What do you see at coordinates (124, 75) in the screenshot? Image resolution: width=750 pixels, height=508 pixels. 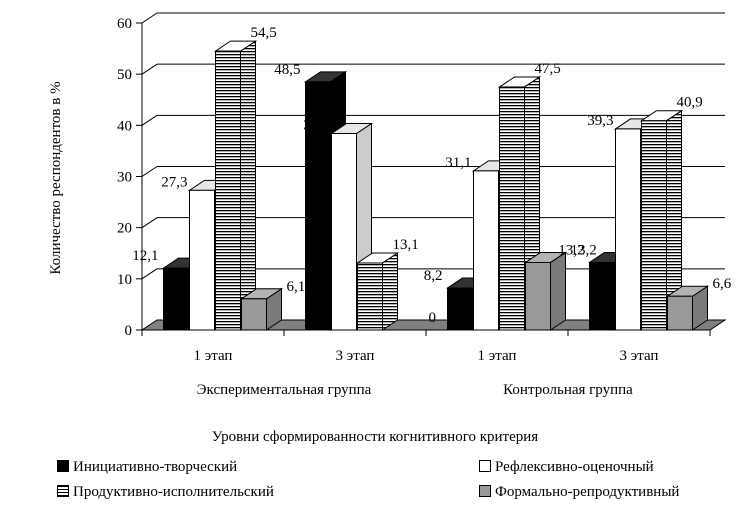 I see `y-tick-label: 50` at bounding box center [124, 75].